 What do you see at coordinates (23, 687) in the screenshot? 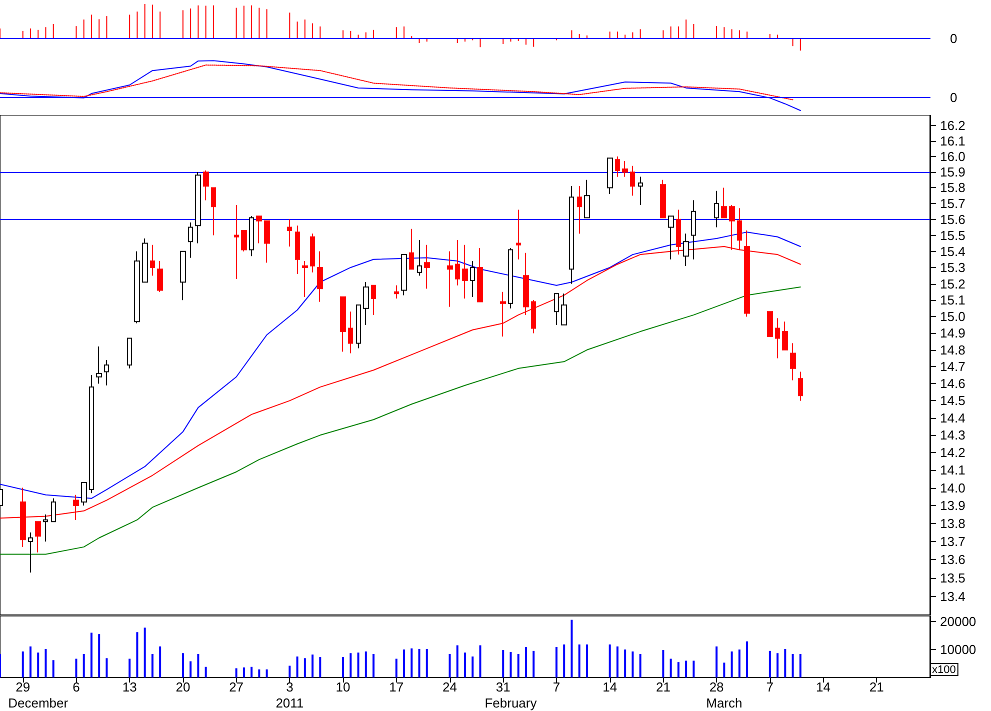
I see `x-tick-label: 29` at bounding box center [23, 687].